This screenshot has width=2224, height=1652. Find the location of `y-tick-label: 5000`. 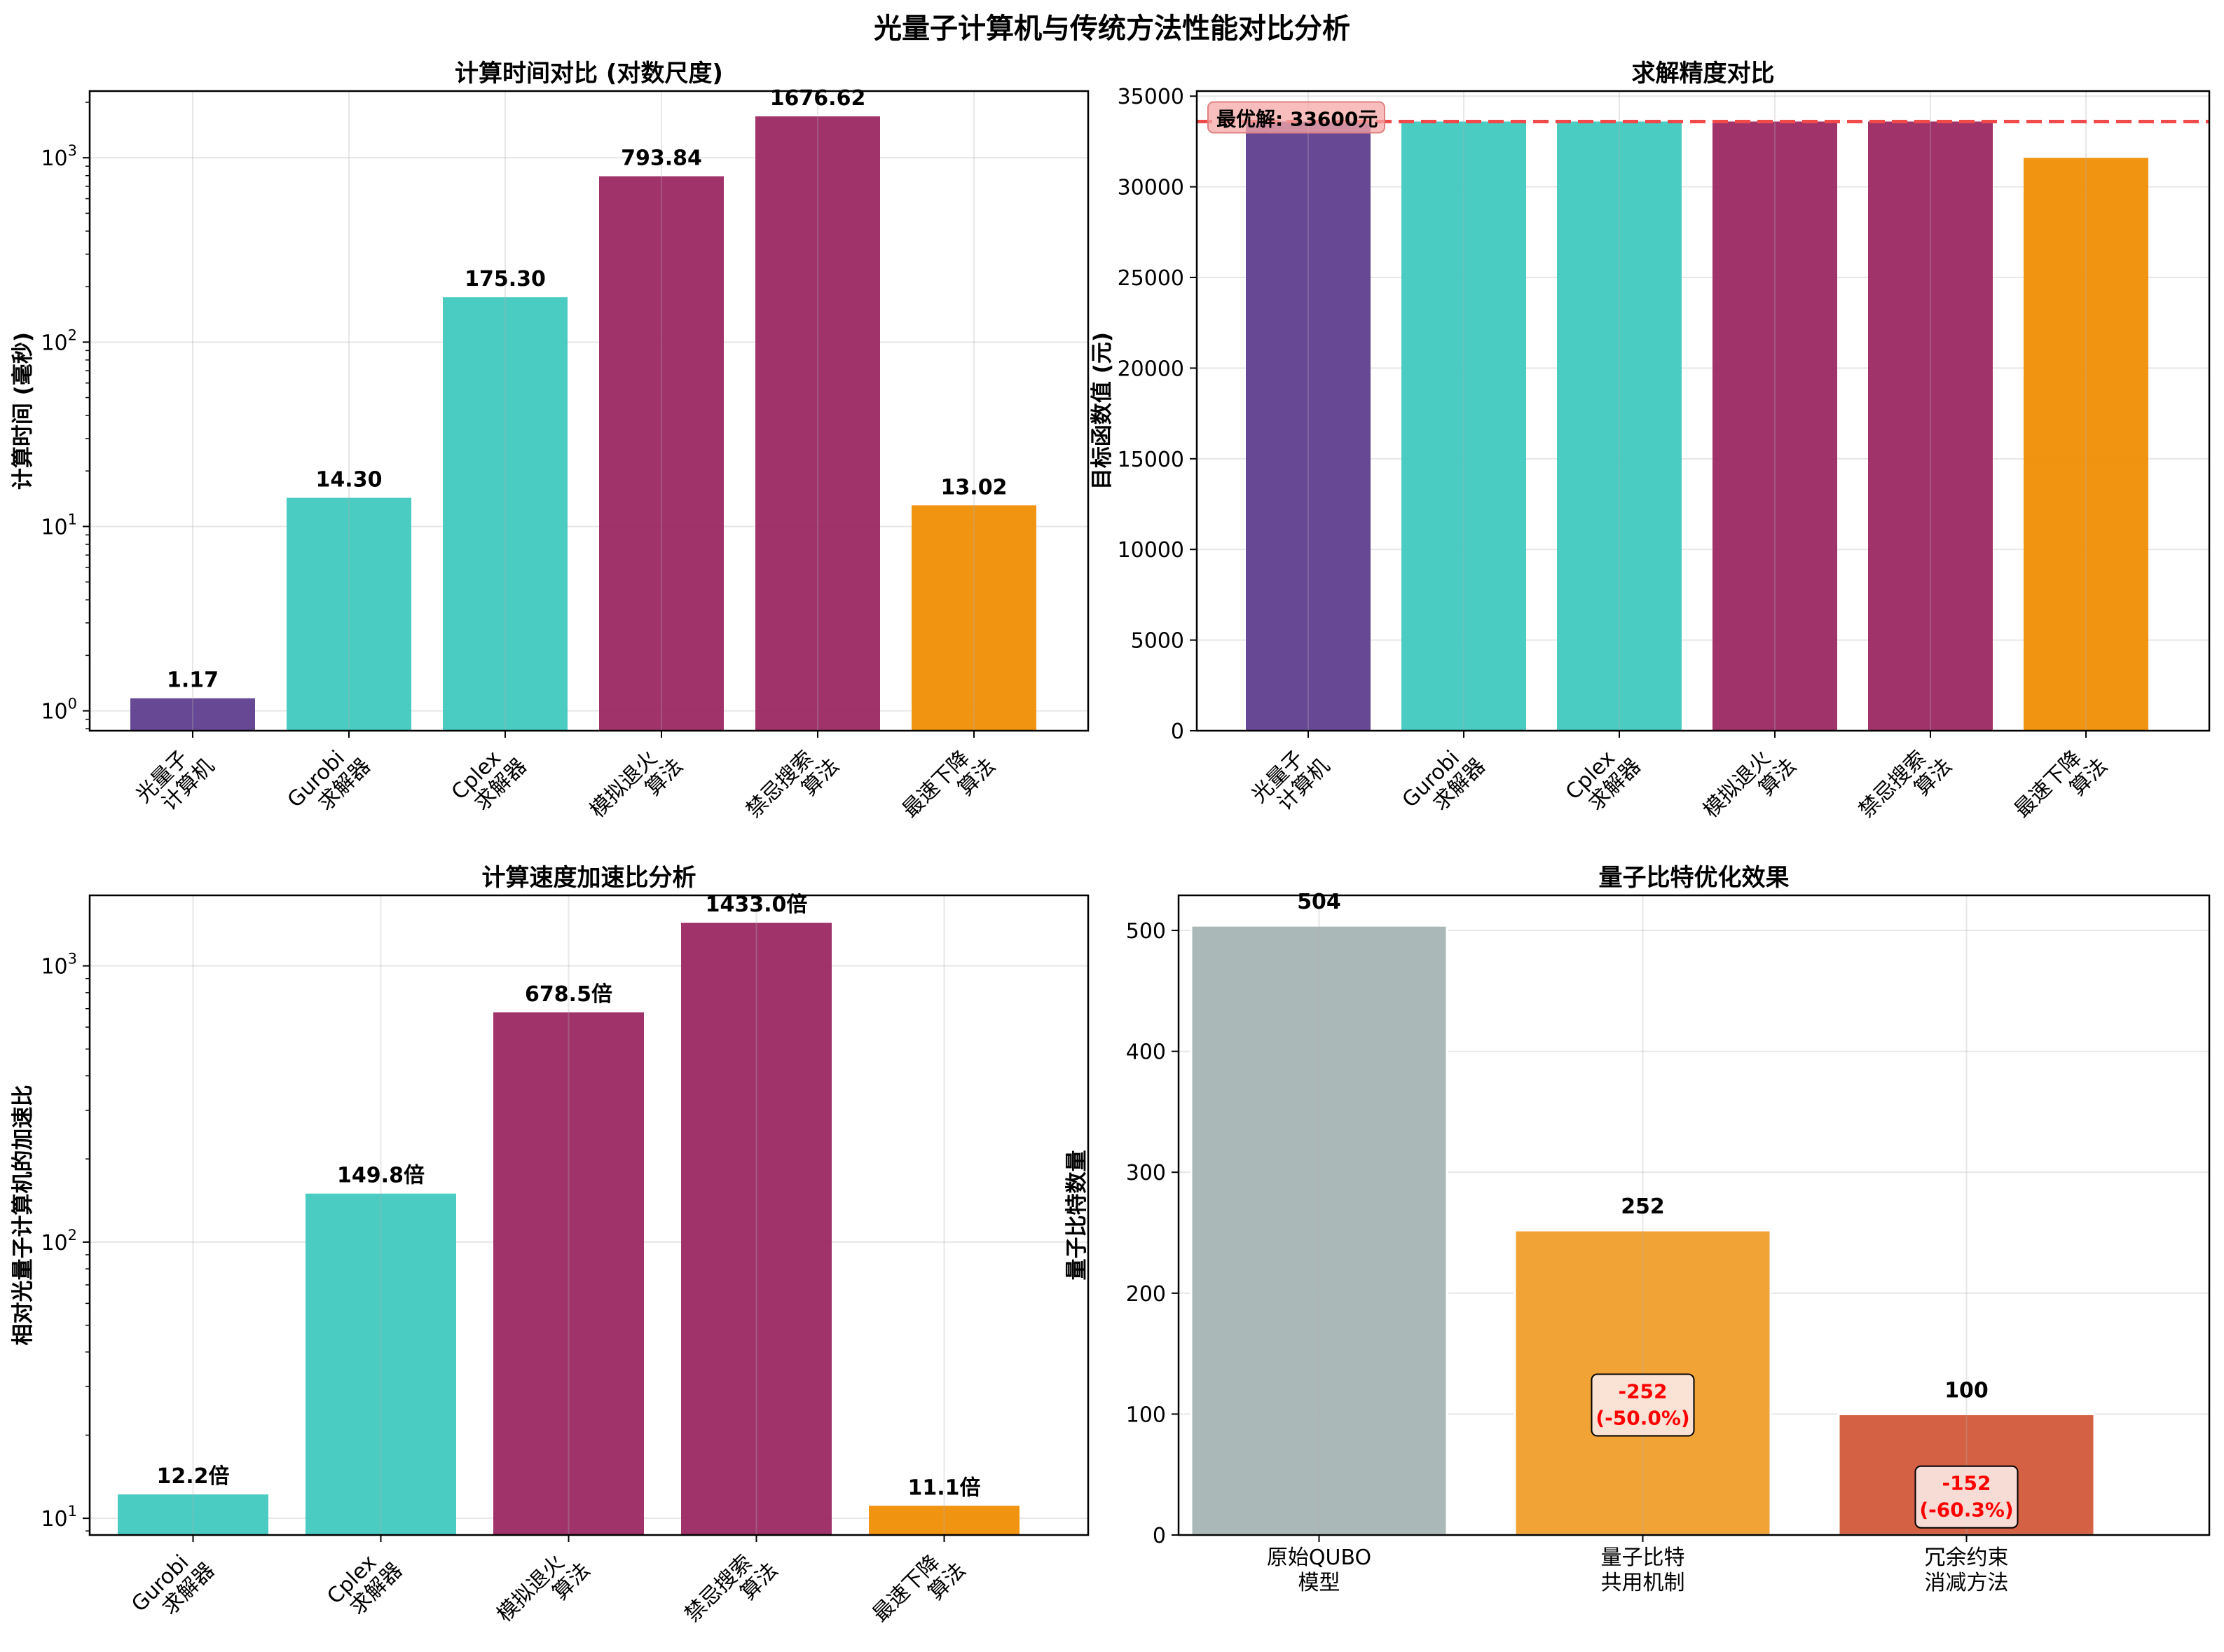

y-tick-label: 5000 is located at coordinates (1157, 641).